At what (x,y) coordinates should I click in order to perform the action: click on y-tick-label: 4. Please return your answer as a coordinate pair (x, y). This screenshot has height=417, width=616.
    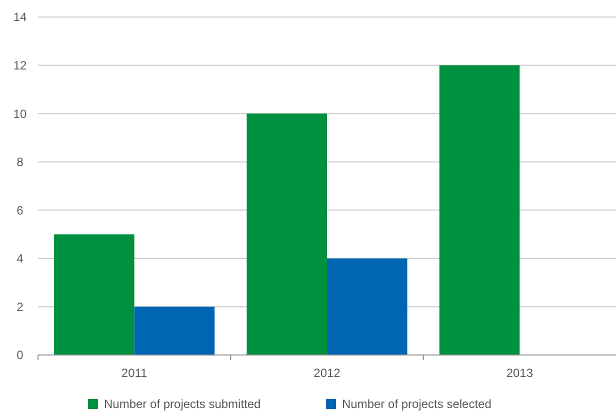
    Looking at the image, I should click on (20, 259).